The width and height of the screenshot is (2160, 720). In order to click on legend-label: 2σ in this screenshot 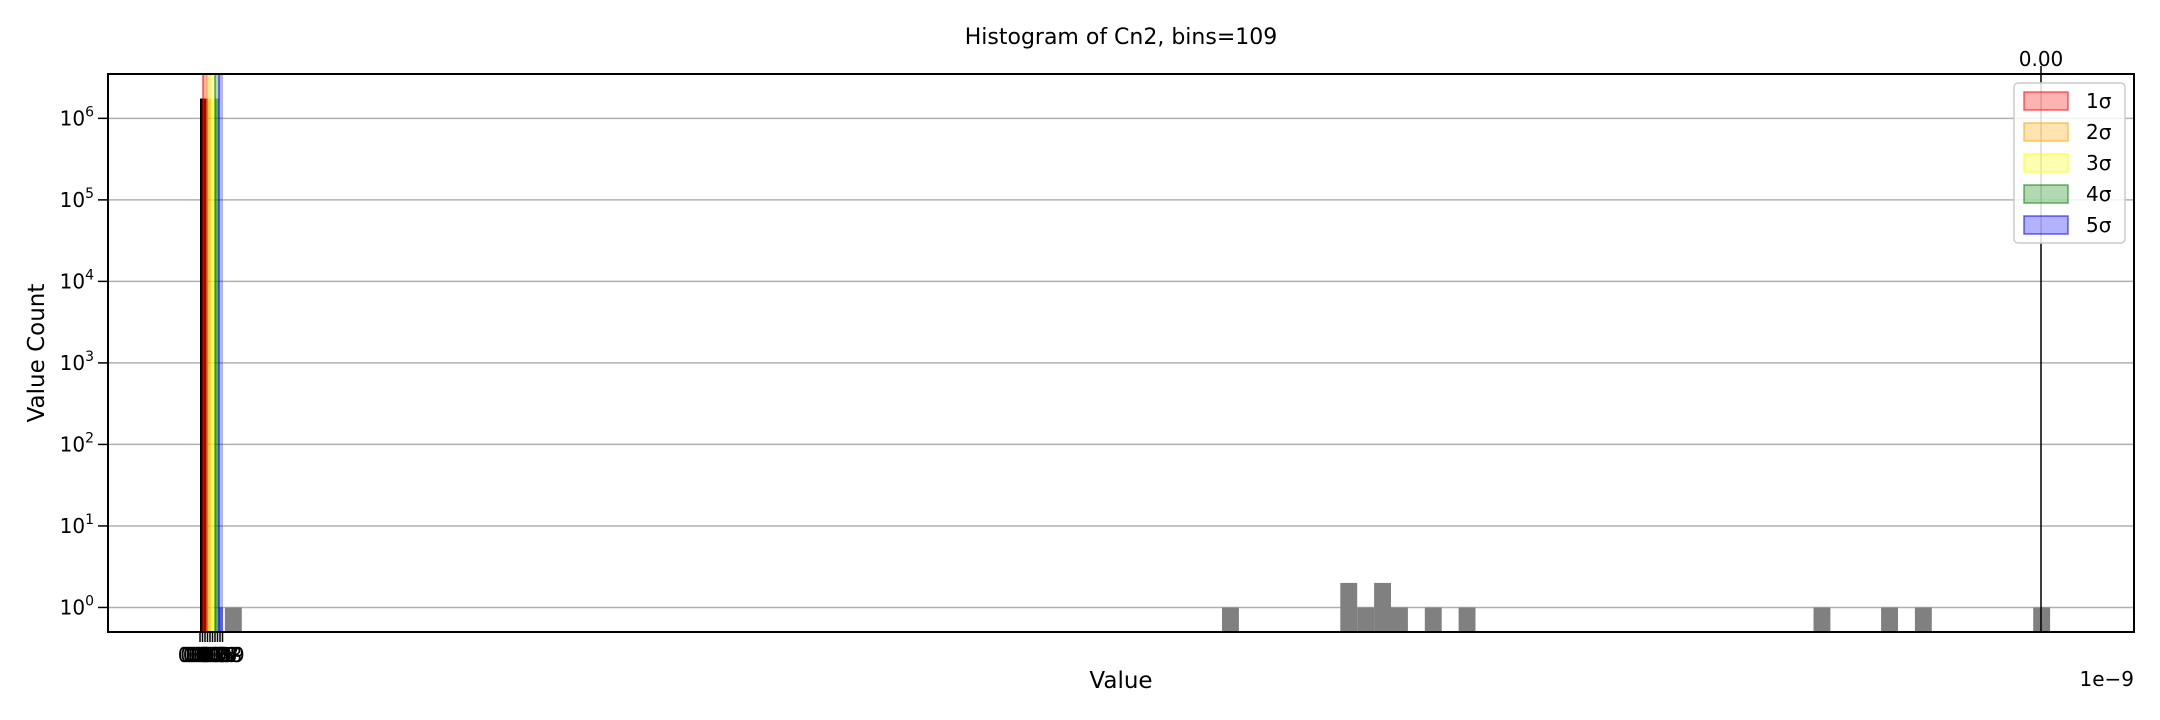, I will do `click(2099, 132)`.